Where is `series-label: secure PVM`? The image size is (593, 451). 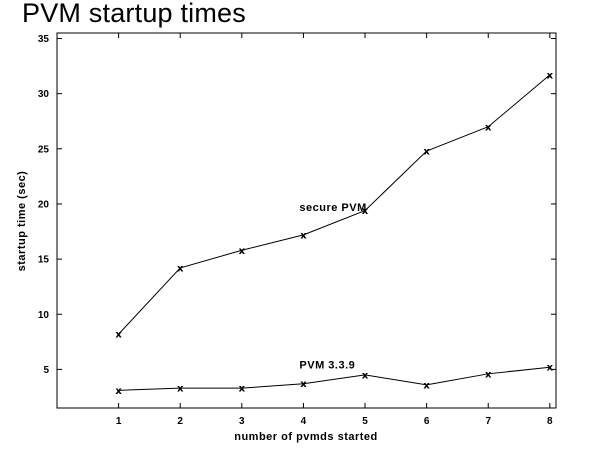
series-label: secure PVM is located at coordinates (332, 208).